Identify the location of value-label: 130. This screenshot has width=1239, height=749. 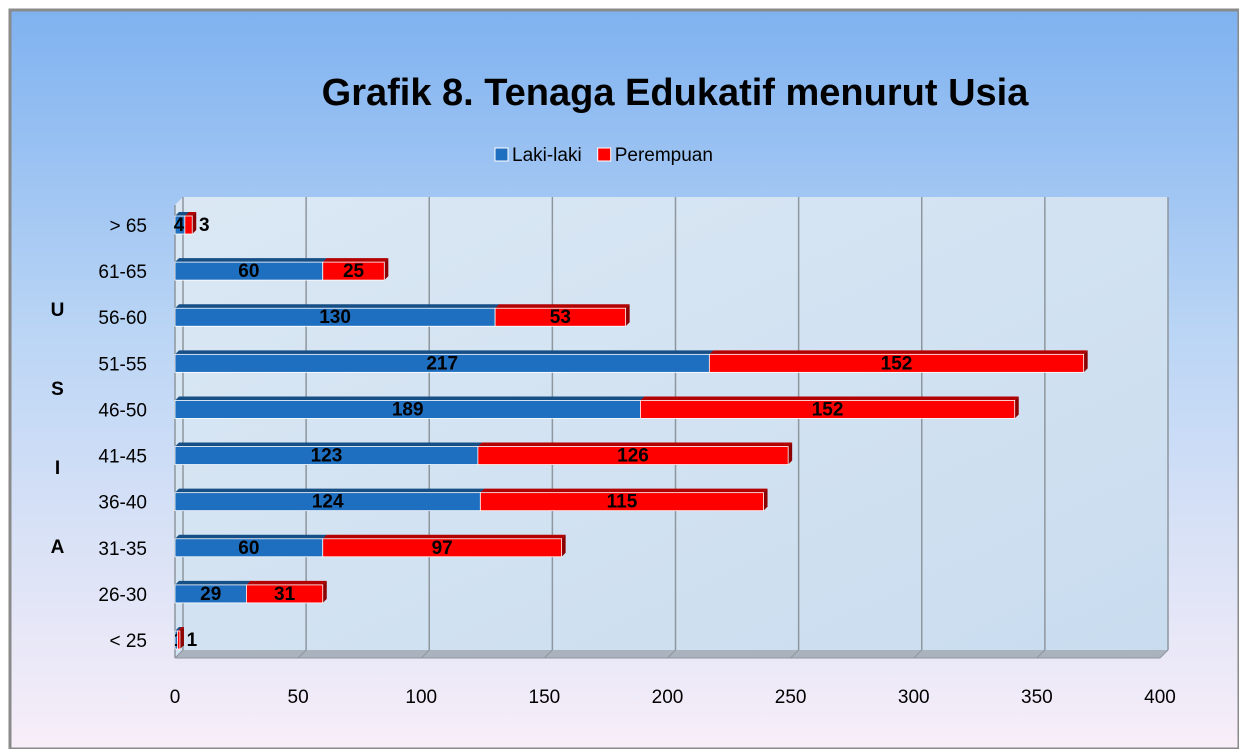
(335, 317).